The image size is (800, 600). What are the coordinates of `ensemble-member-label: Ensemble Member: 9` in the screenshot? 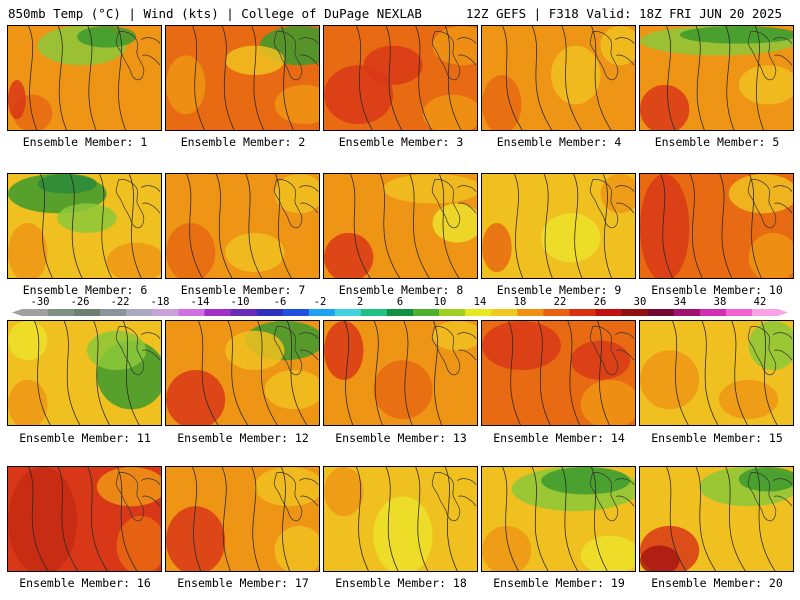 It's located at (559, 290).